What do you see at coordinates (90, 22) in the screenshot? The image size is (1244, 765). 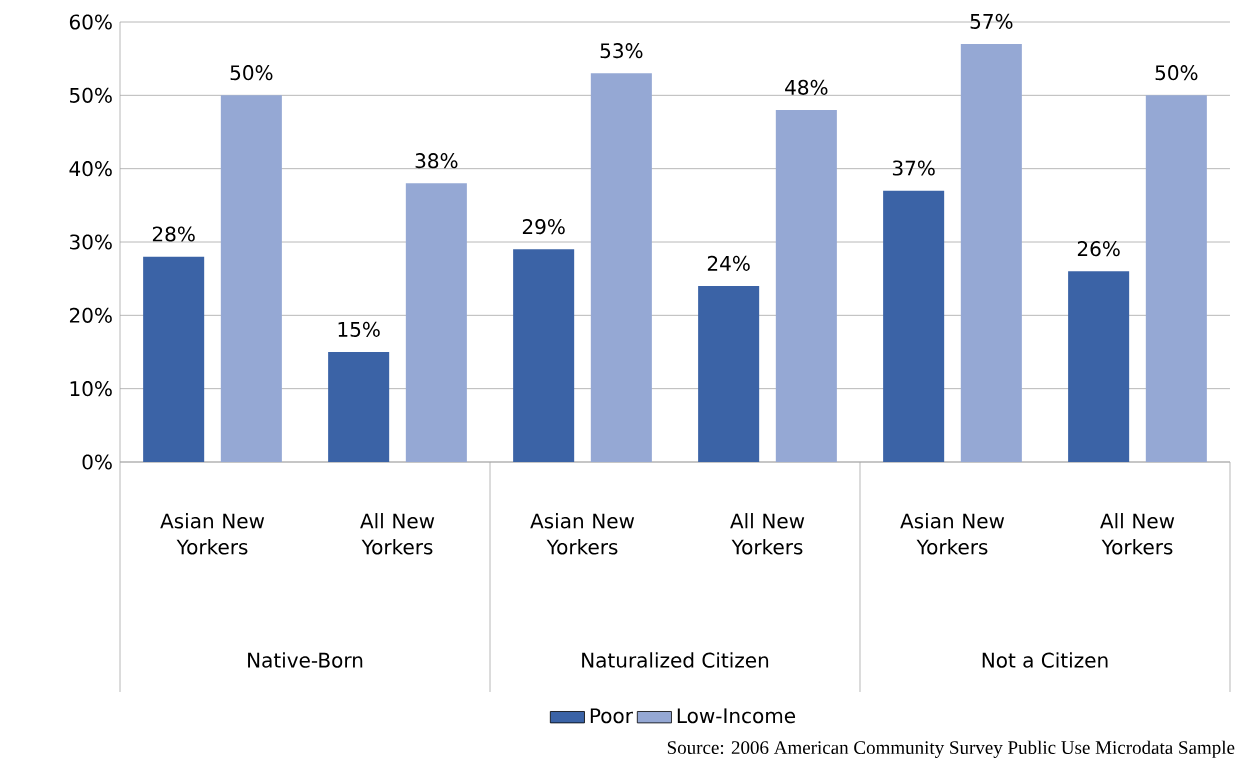 I see `y-tick-label: 60%` at bounding box center [90, 22].